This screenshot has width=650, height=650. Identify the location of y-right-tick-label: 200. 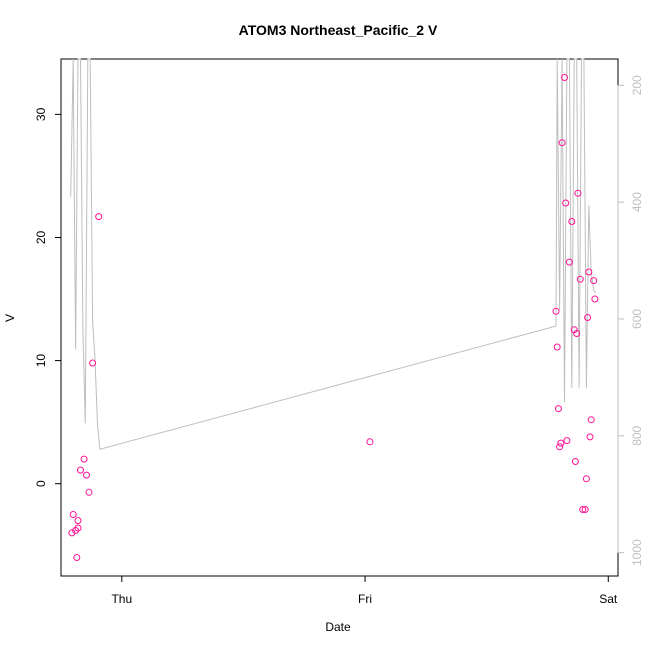
(637, 85).